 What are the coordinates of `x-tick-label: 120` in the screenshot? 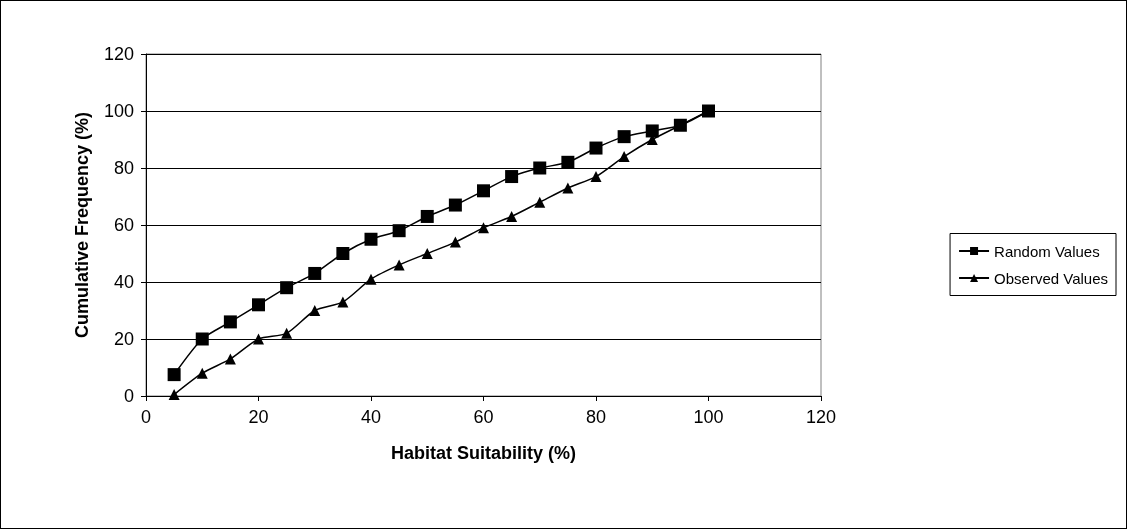 It's located at (821, 417).